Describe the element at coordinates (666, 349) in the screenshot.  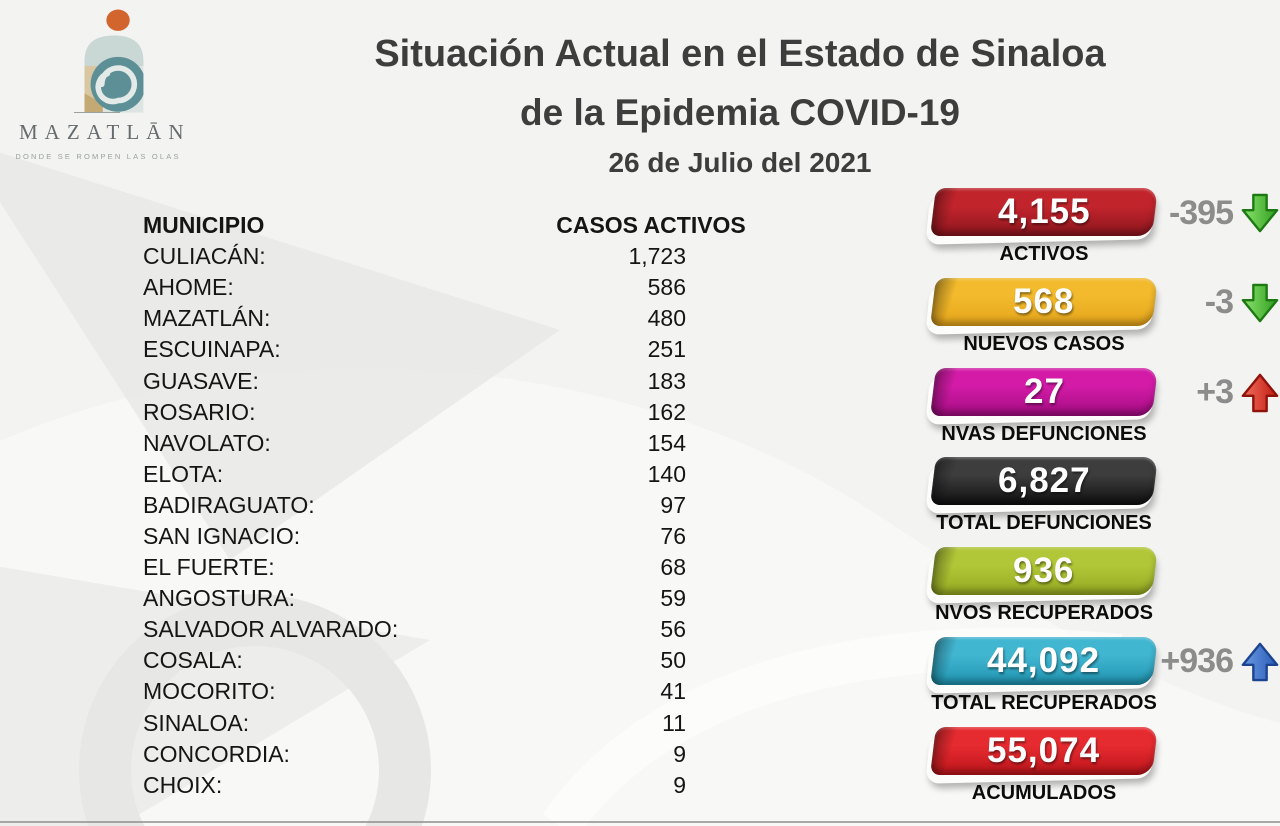
I see `casos-activos-value: 251` at that location.